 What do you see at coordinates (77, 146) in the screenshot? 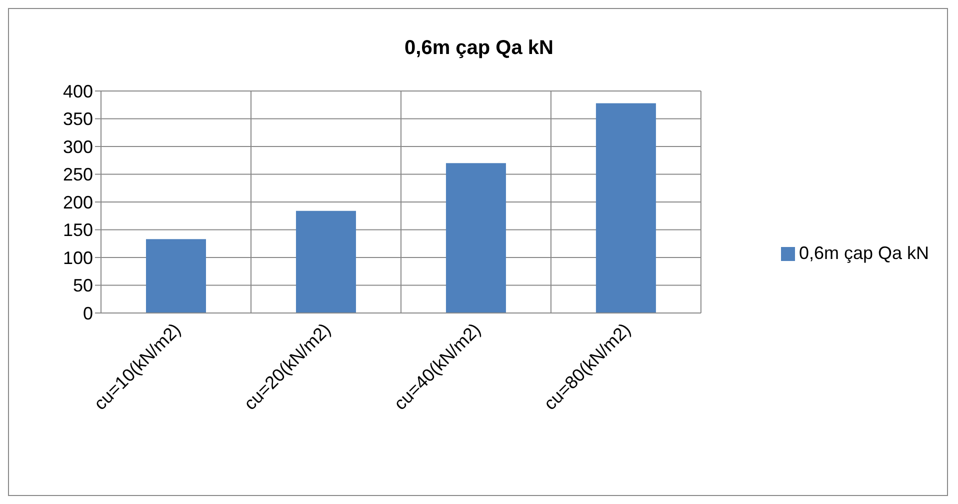
I see `y-tick-label: 300` at bounding box center [77, 146].